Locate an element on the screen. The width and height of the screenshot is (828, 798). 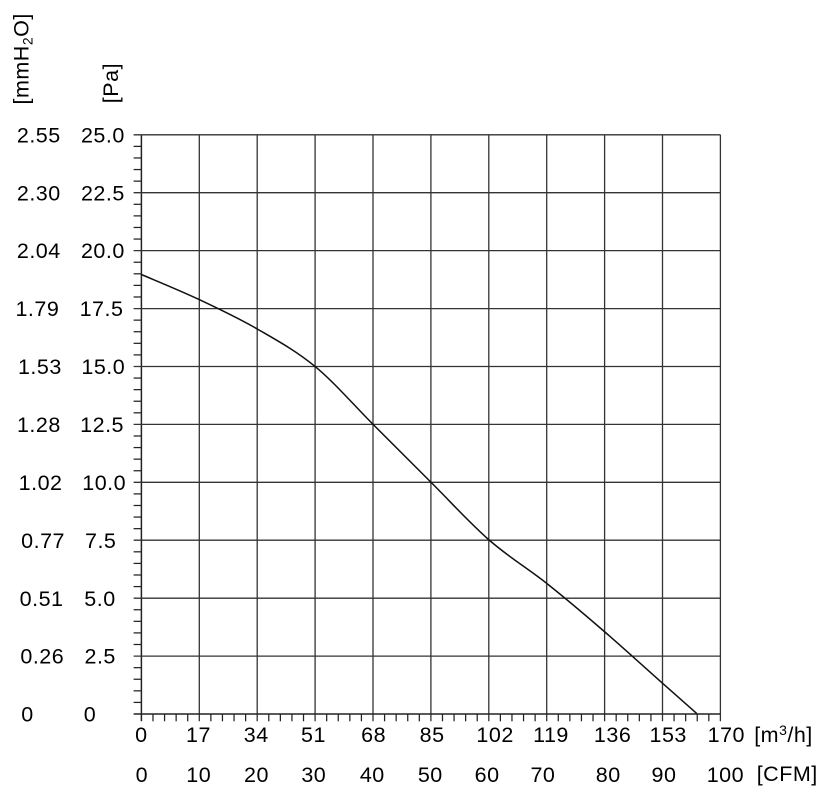
svg-text: 0.51 is located at coordinates (42, 599).